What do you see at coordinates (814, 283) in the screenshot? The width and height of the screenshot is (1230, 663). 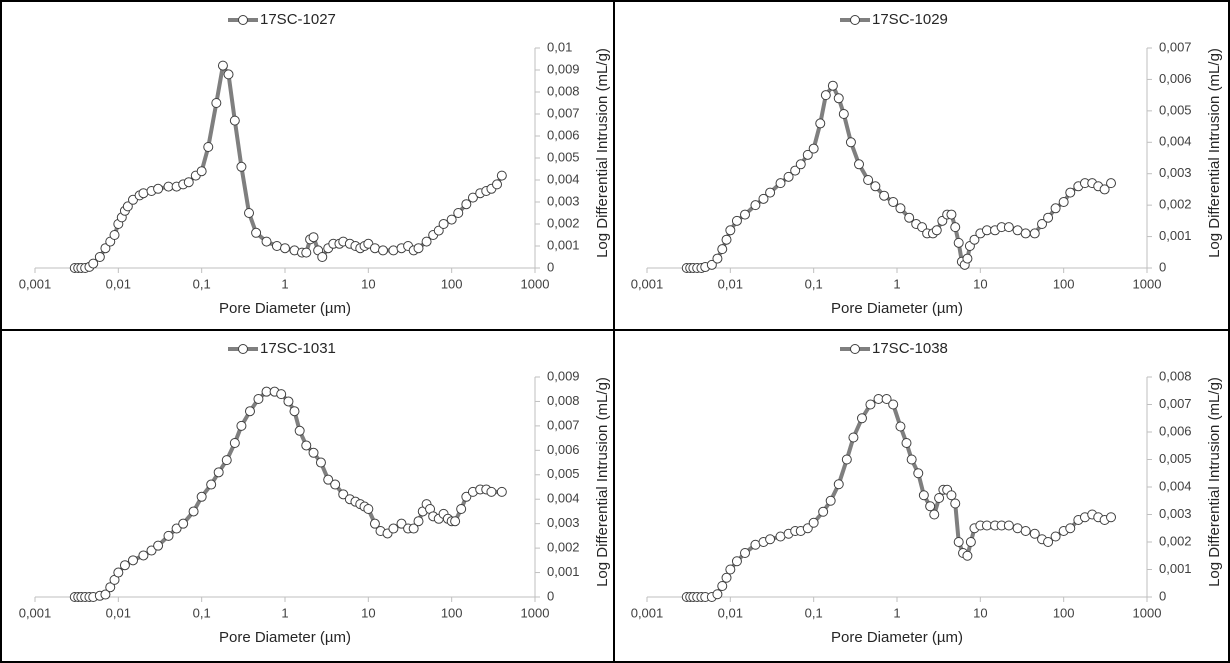 I see `x-tick-label: 0,1` at bounding box center [814, 283].